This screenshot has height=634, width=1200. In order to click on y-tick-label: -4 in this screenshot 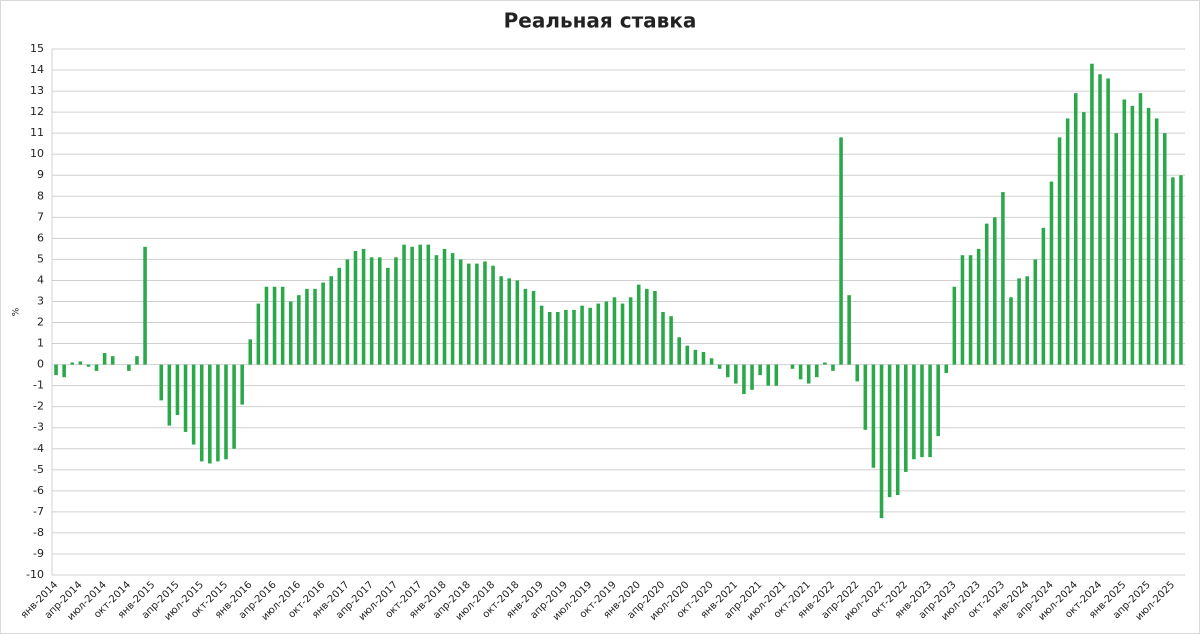, I will do `click(38, 448)`.